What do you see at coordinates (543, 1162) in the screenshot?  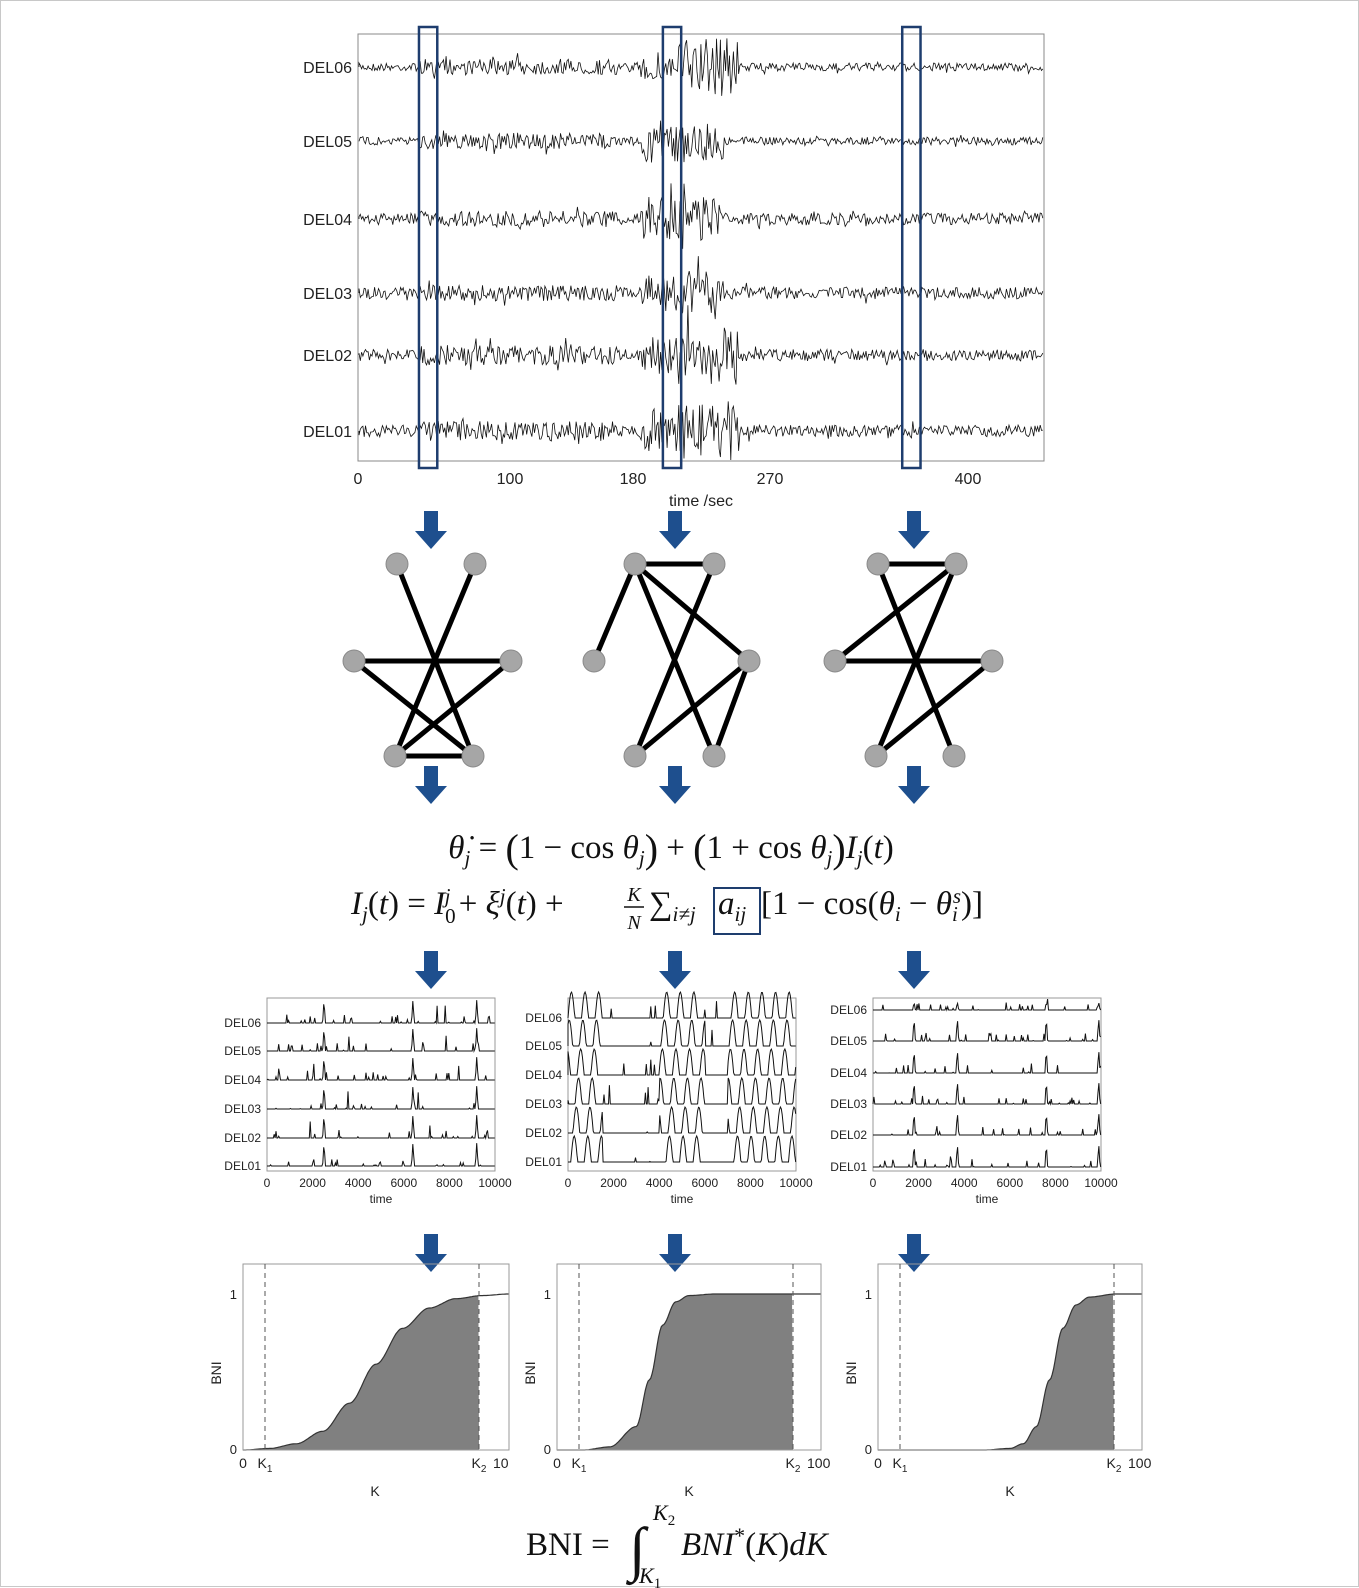 I see `sim-channel-label-del01: DEL01` at bounding box center [543, 1162].